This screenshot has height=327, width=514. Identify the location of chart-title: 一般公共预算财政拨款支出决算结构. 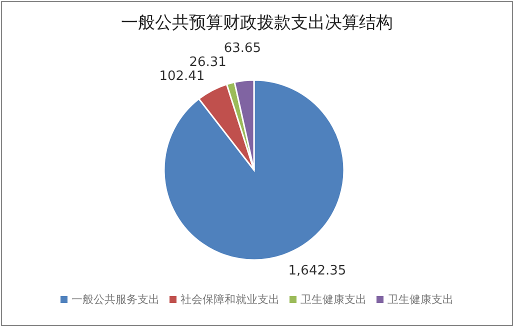
(257, 22).